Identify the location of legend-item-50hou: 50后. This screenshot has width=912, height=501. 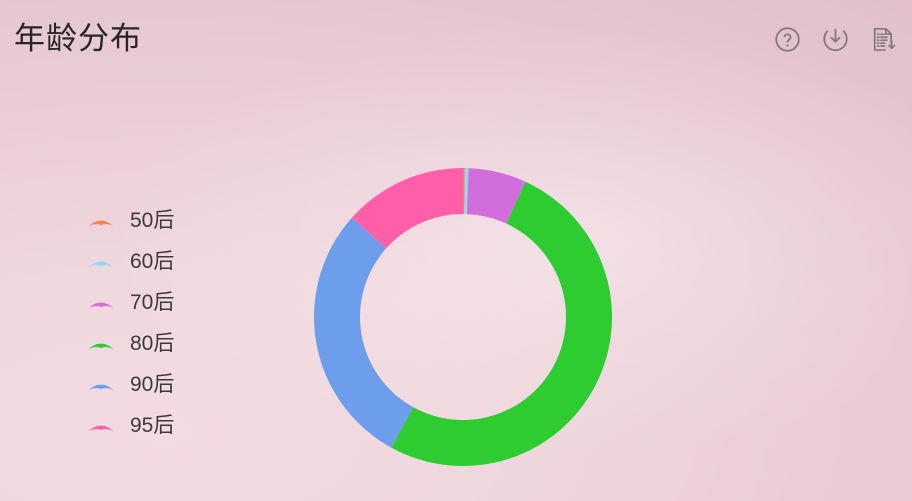
(130, 220).